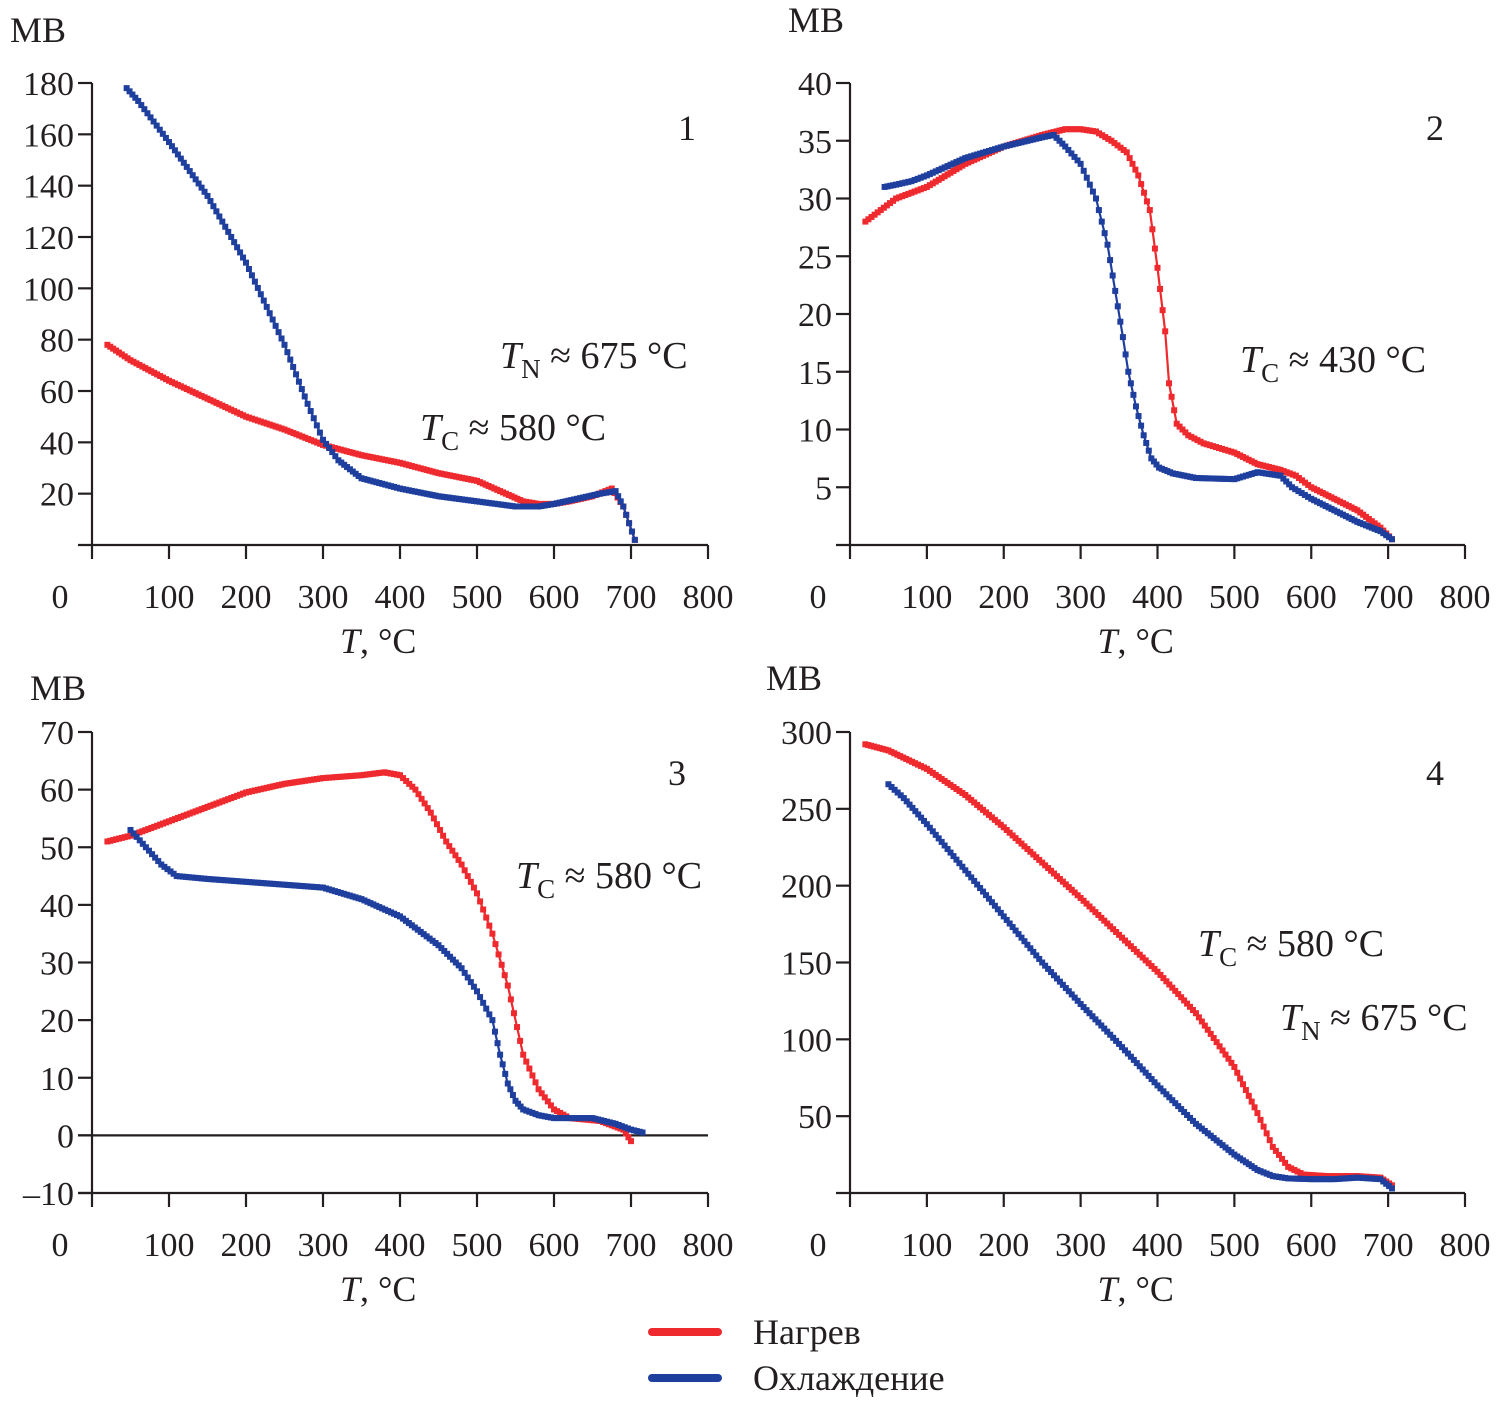  What do you see at coordinates (385, 980) in the screenshot?
I see `series-markers-cooling` at bounding box center [385, 980].